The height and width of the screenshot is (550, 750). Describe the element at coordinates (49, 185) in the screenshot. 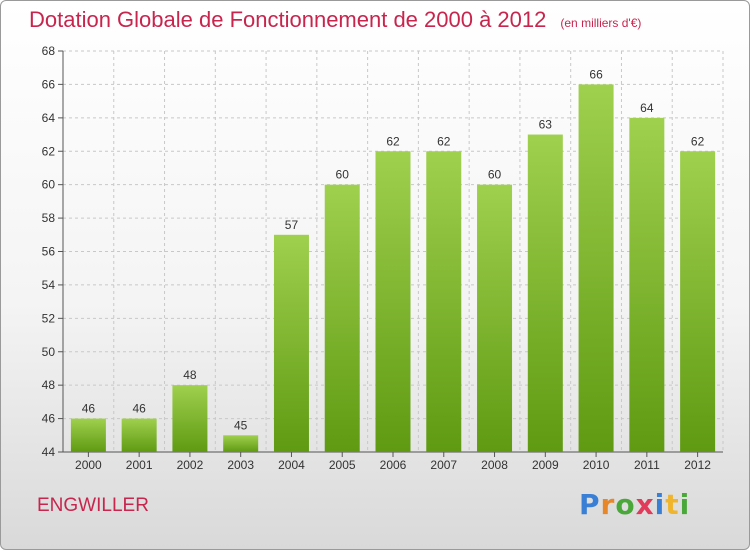

I see `y-tick-label: 60` at that location.